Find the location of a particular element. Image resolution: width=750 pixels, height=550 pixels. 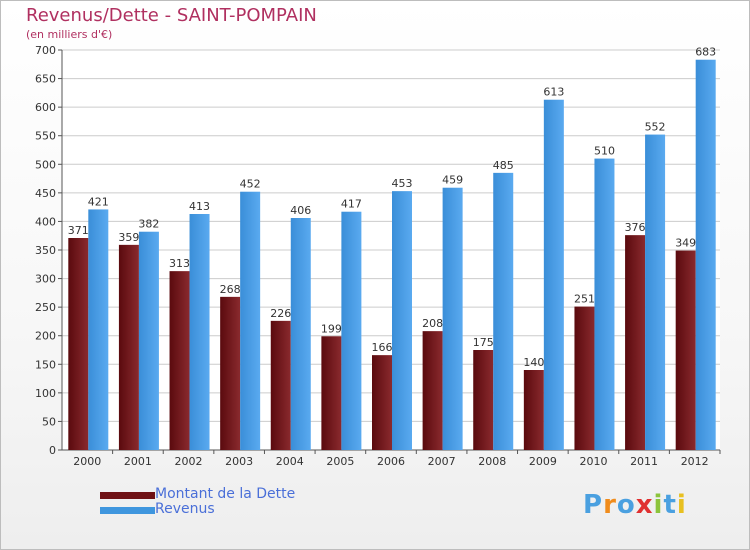

data-label-debt: 199 is located at coordinates (331, 328).